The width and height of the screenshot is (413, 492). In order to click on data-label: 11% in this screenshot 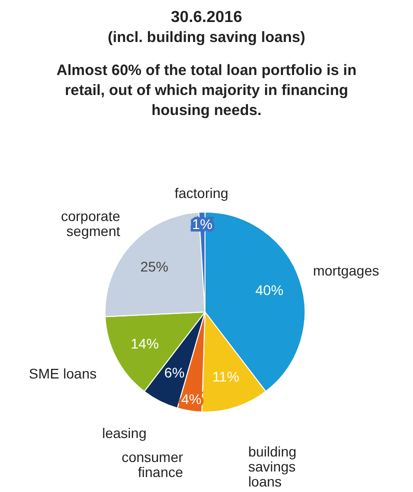, I will do `click(226, 376)`.